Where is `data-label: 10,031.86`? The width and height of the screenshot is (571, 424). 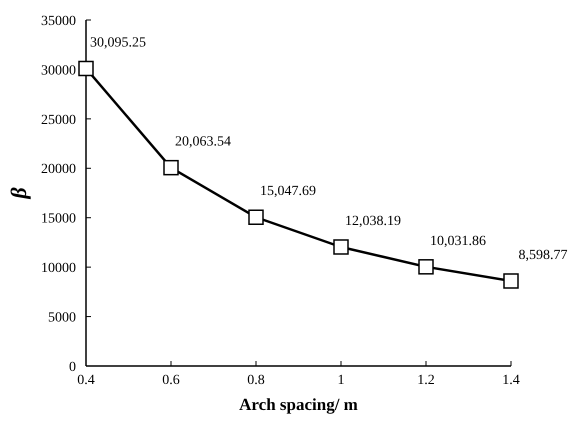 data-label: 10,031.86 is located at coordinates (458, 241).